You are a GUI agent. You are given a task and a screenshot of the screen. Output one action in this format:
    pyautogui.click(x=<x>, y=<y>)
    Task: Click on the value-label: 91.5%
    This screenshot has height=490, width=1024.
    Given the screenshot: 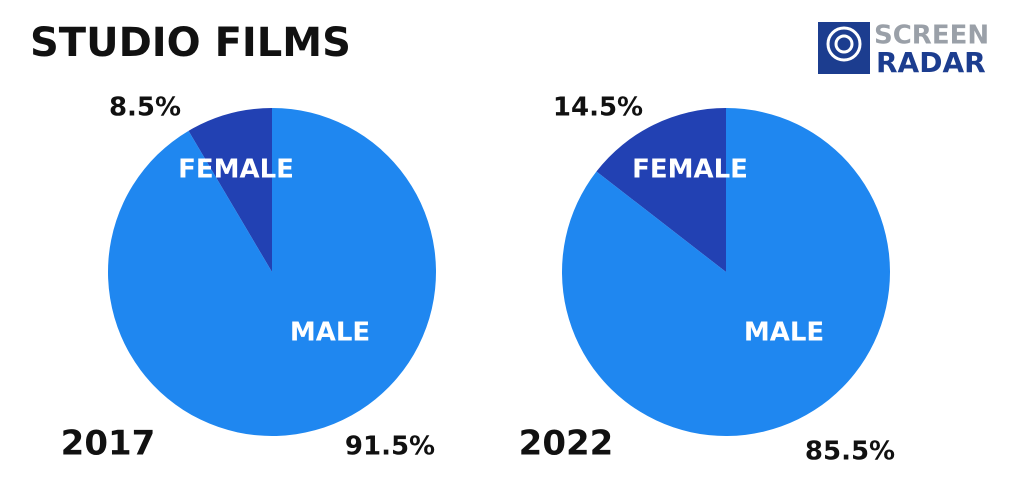 What is the action you would take?
    pyautogui.click(x=390, y=447)
    